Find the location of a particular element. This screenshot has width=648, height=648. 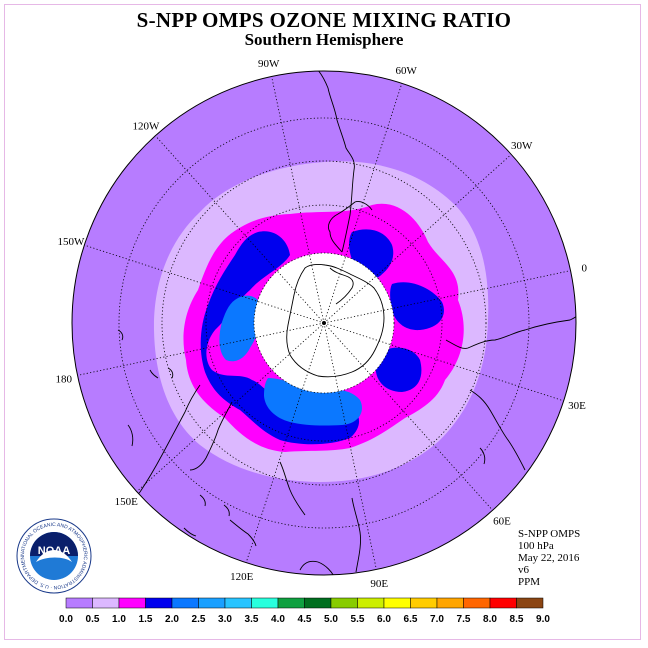

colorbar-tick-label: 2.0 is located at coordinates (172, 619).